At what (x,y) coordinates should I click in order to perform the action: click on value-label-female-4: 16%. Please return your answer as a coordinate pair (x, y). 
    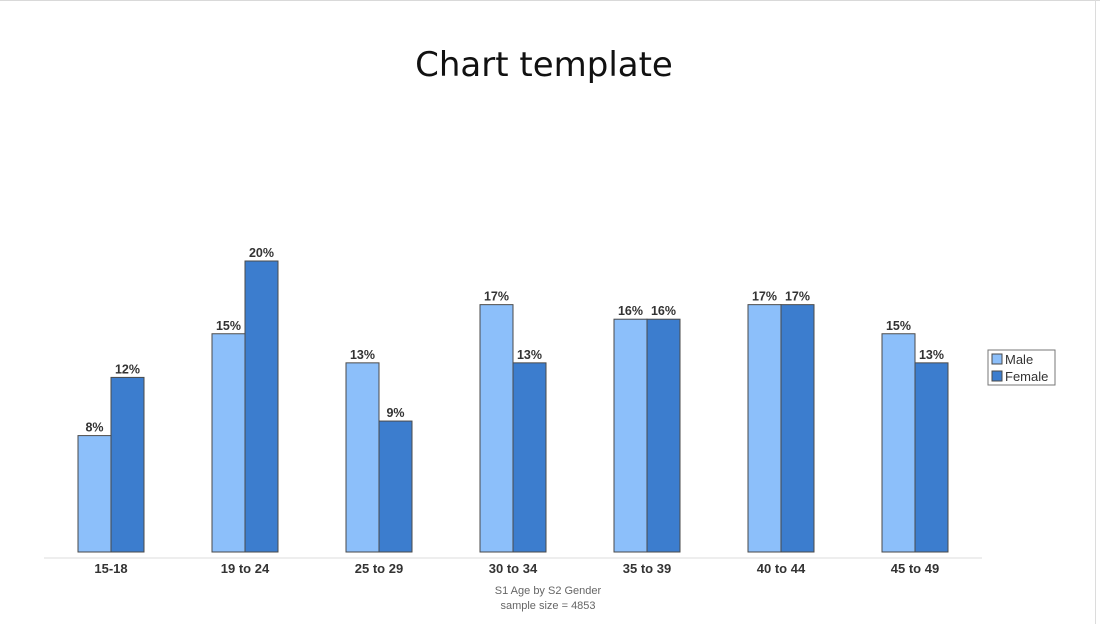
    Looking at the image, I should click on (663, 311).